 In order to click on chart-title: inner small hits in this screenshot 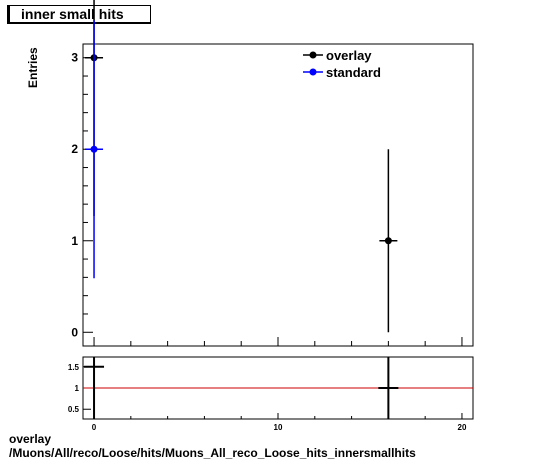, I will do `click(79, 14)`.